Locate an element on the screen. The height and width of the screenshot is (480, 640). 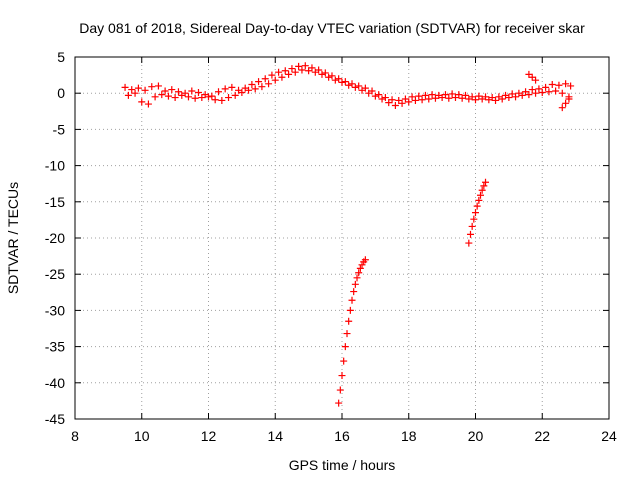
x-tick-label: 22 is located at coordinates (542, 436).